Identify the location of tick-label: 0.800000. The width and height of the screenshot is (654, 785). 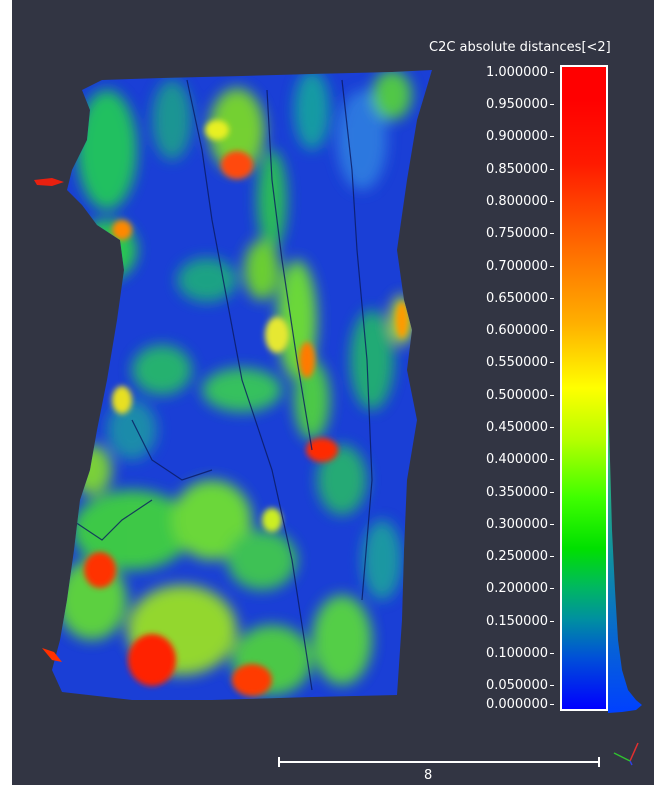
(520, 202).